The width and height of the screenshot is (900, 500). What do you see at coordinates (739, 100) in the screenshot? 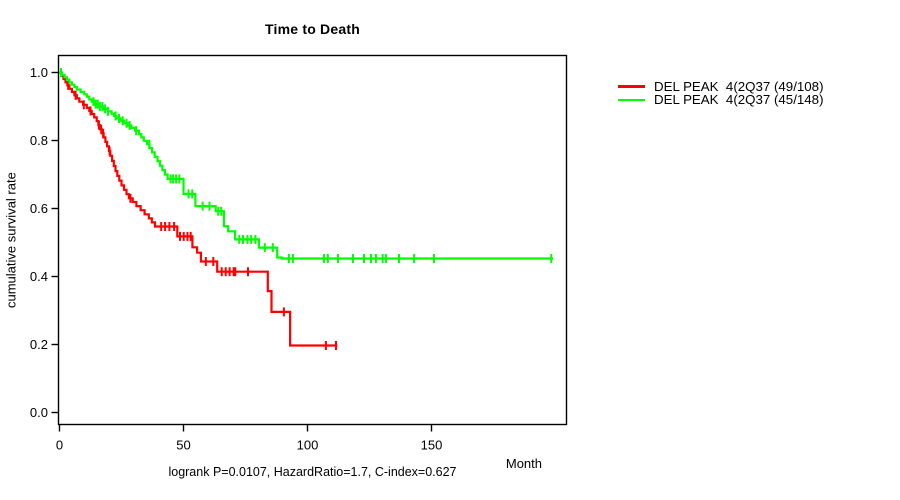
I see `legend-label-group2: DEL PEAK 4(2Q37 (45/148)` at bounding box center [739, 100].